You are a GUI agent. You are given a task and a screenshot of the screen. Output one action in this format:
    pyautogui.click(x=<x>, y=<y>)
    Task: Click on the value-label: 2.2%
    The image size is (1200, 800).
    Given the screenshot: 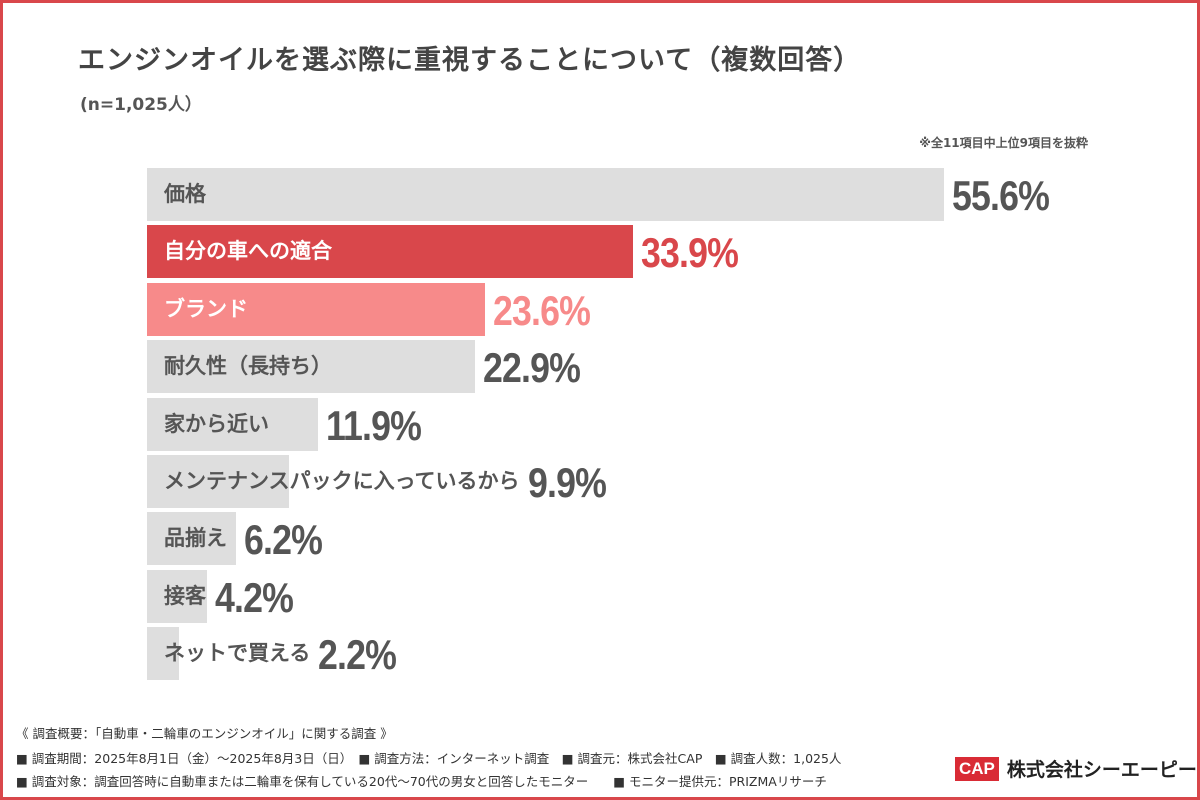 What is the action you would take?
    pyautogui.click(x=357, y=655)
    